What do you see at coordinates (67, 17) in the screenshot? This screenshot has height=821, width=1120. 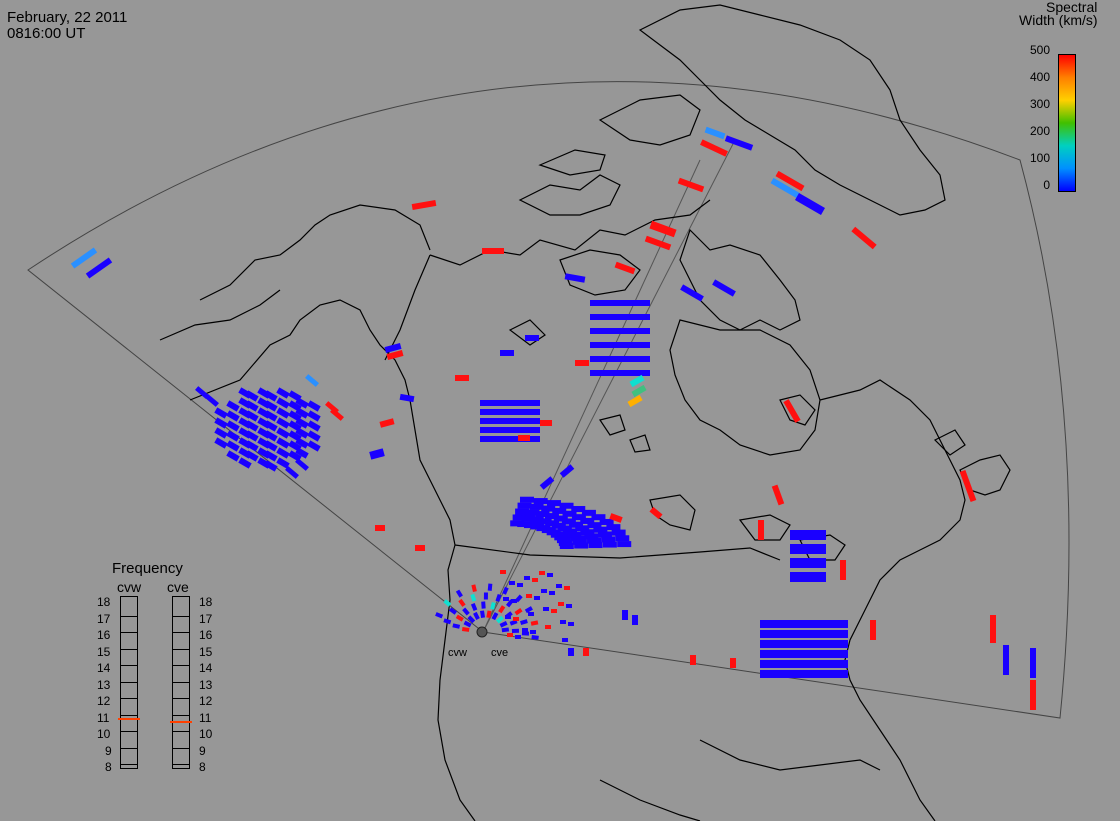 I see `date-label: February, 22 2011` at bounding box center [67, 17].